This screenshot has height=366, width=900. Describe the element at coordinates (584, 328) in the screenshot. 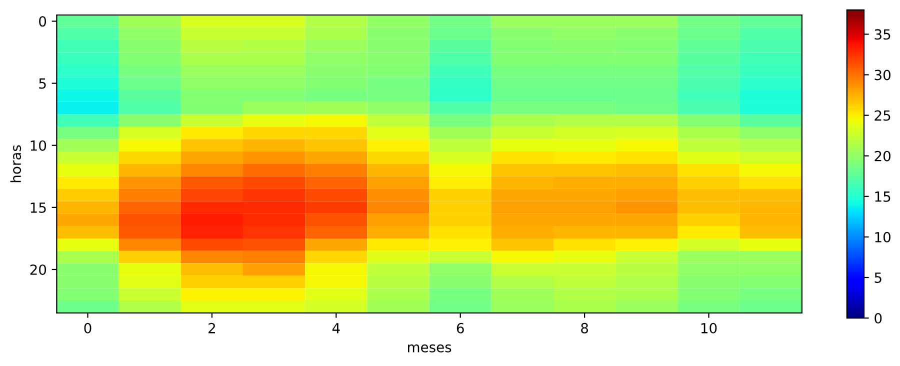

I see `x-tick-label: 8` at that location.